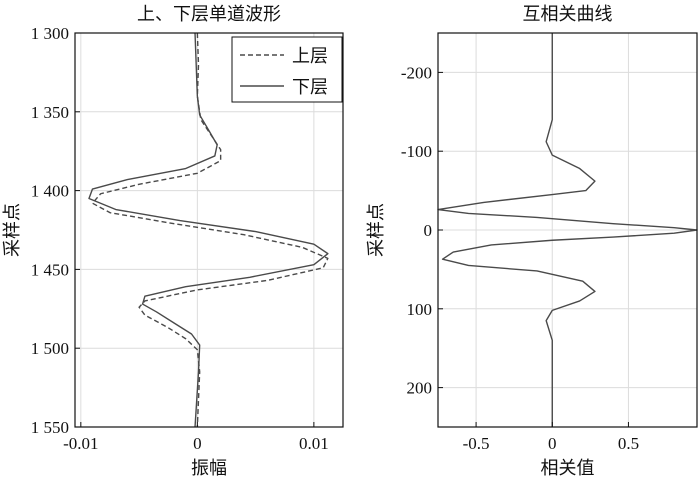  I want to click on panel2-xtick-label-1: 0, so click(552, 443).